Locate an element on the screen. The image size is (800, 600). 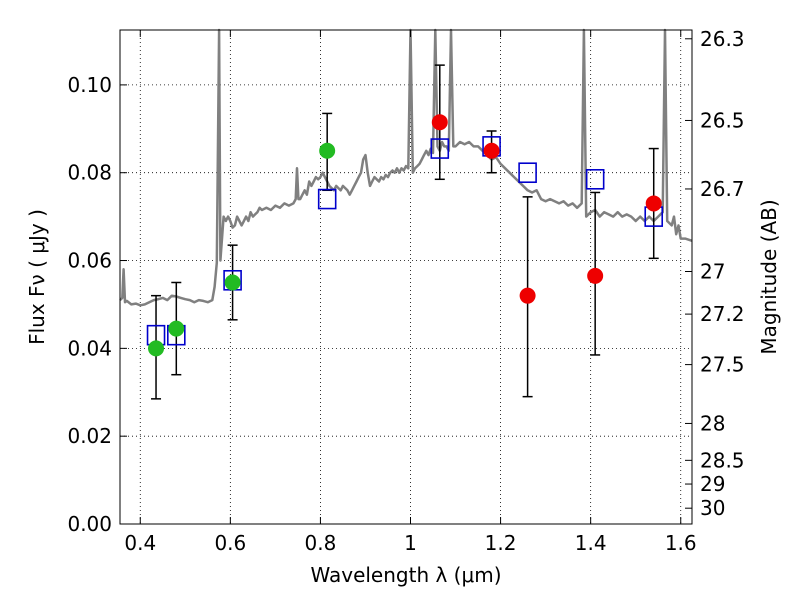
y-axis-ticks: 0.00 0.02 0.04 0.06 0.08 0.10 is located at coordinates (97, 304).